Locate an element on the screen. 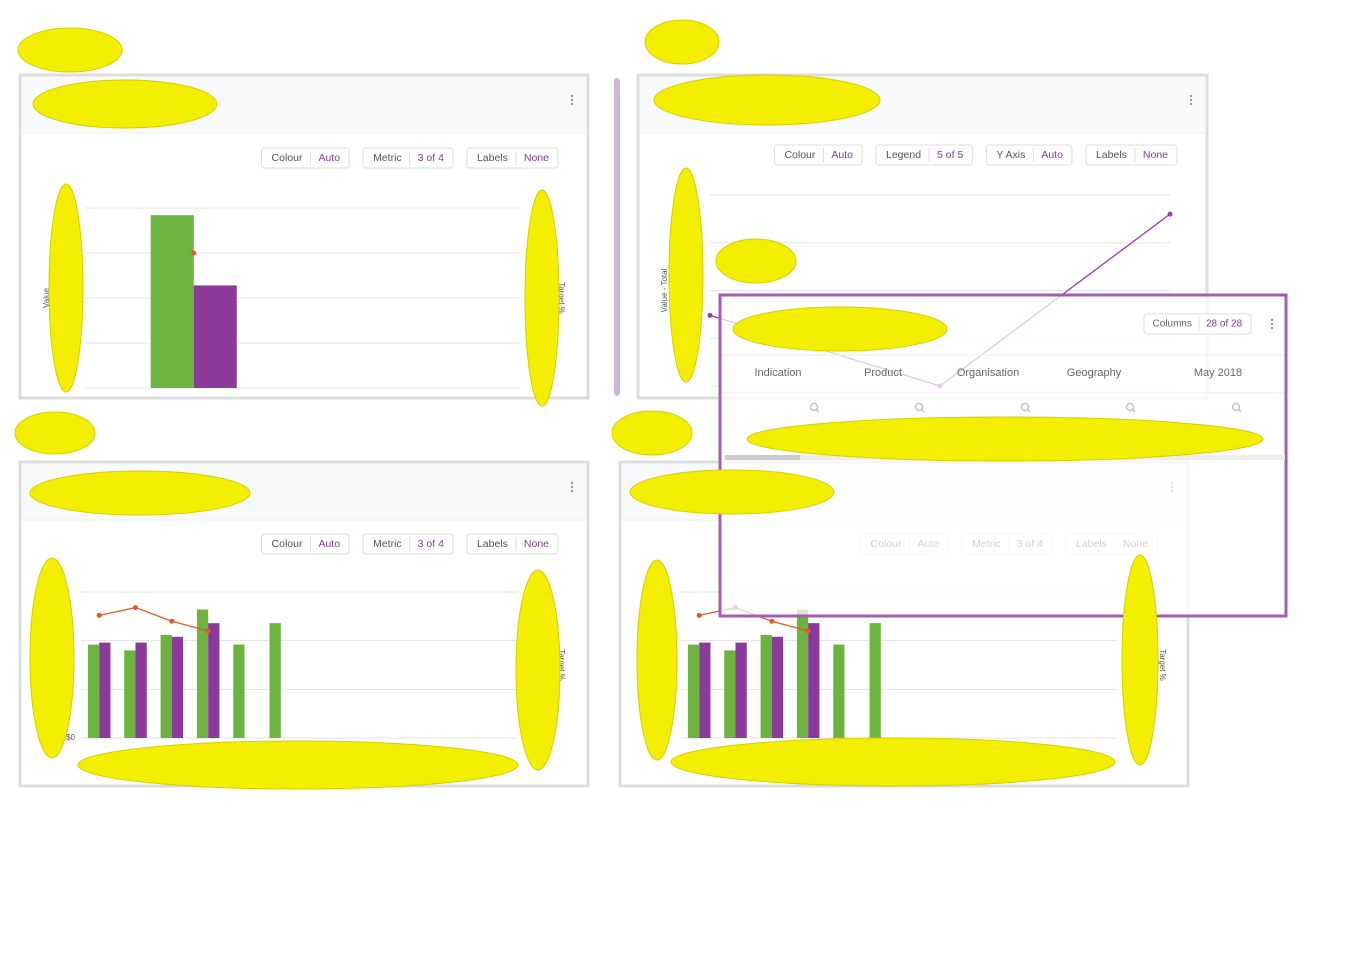 Image resolution: width=1358 pixels, height=977 pixels. y-axis-title: Value - Total is located at coordinates (664, 290).